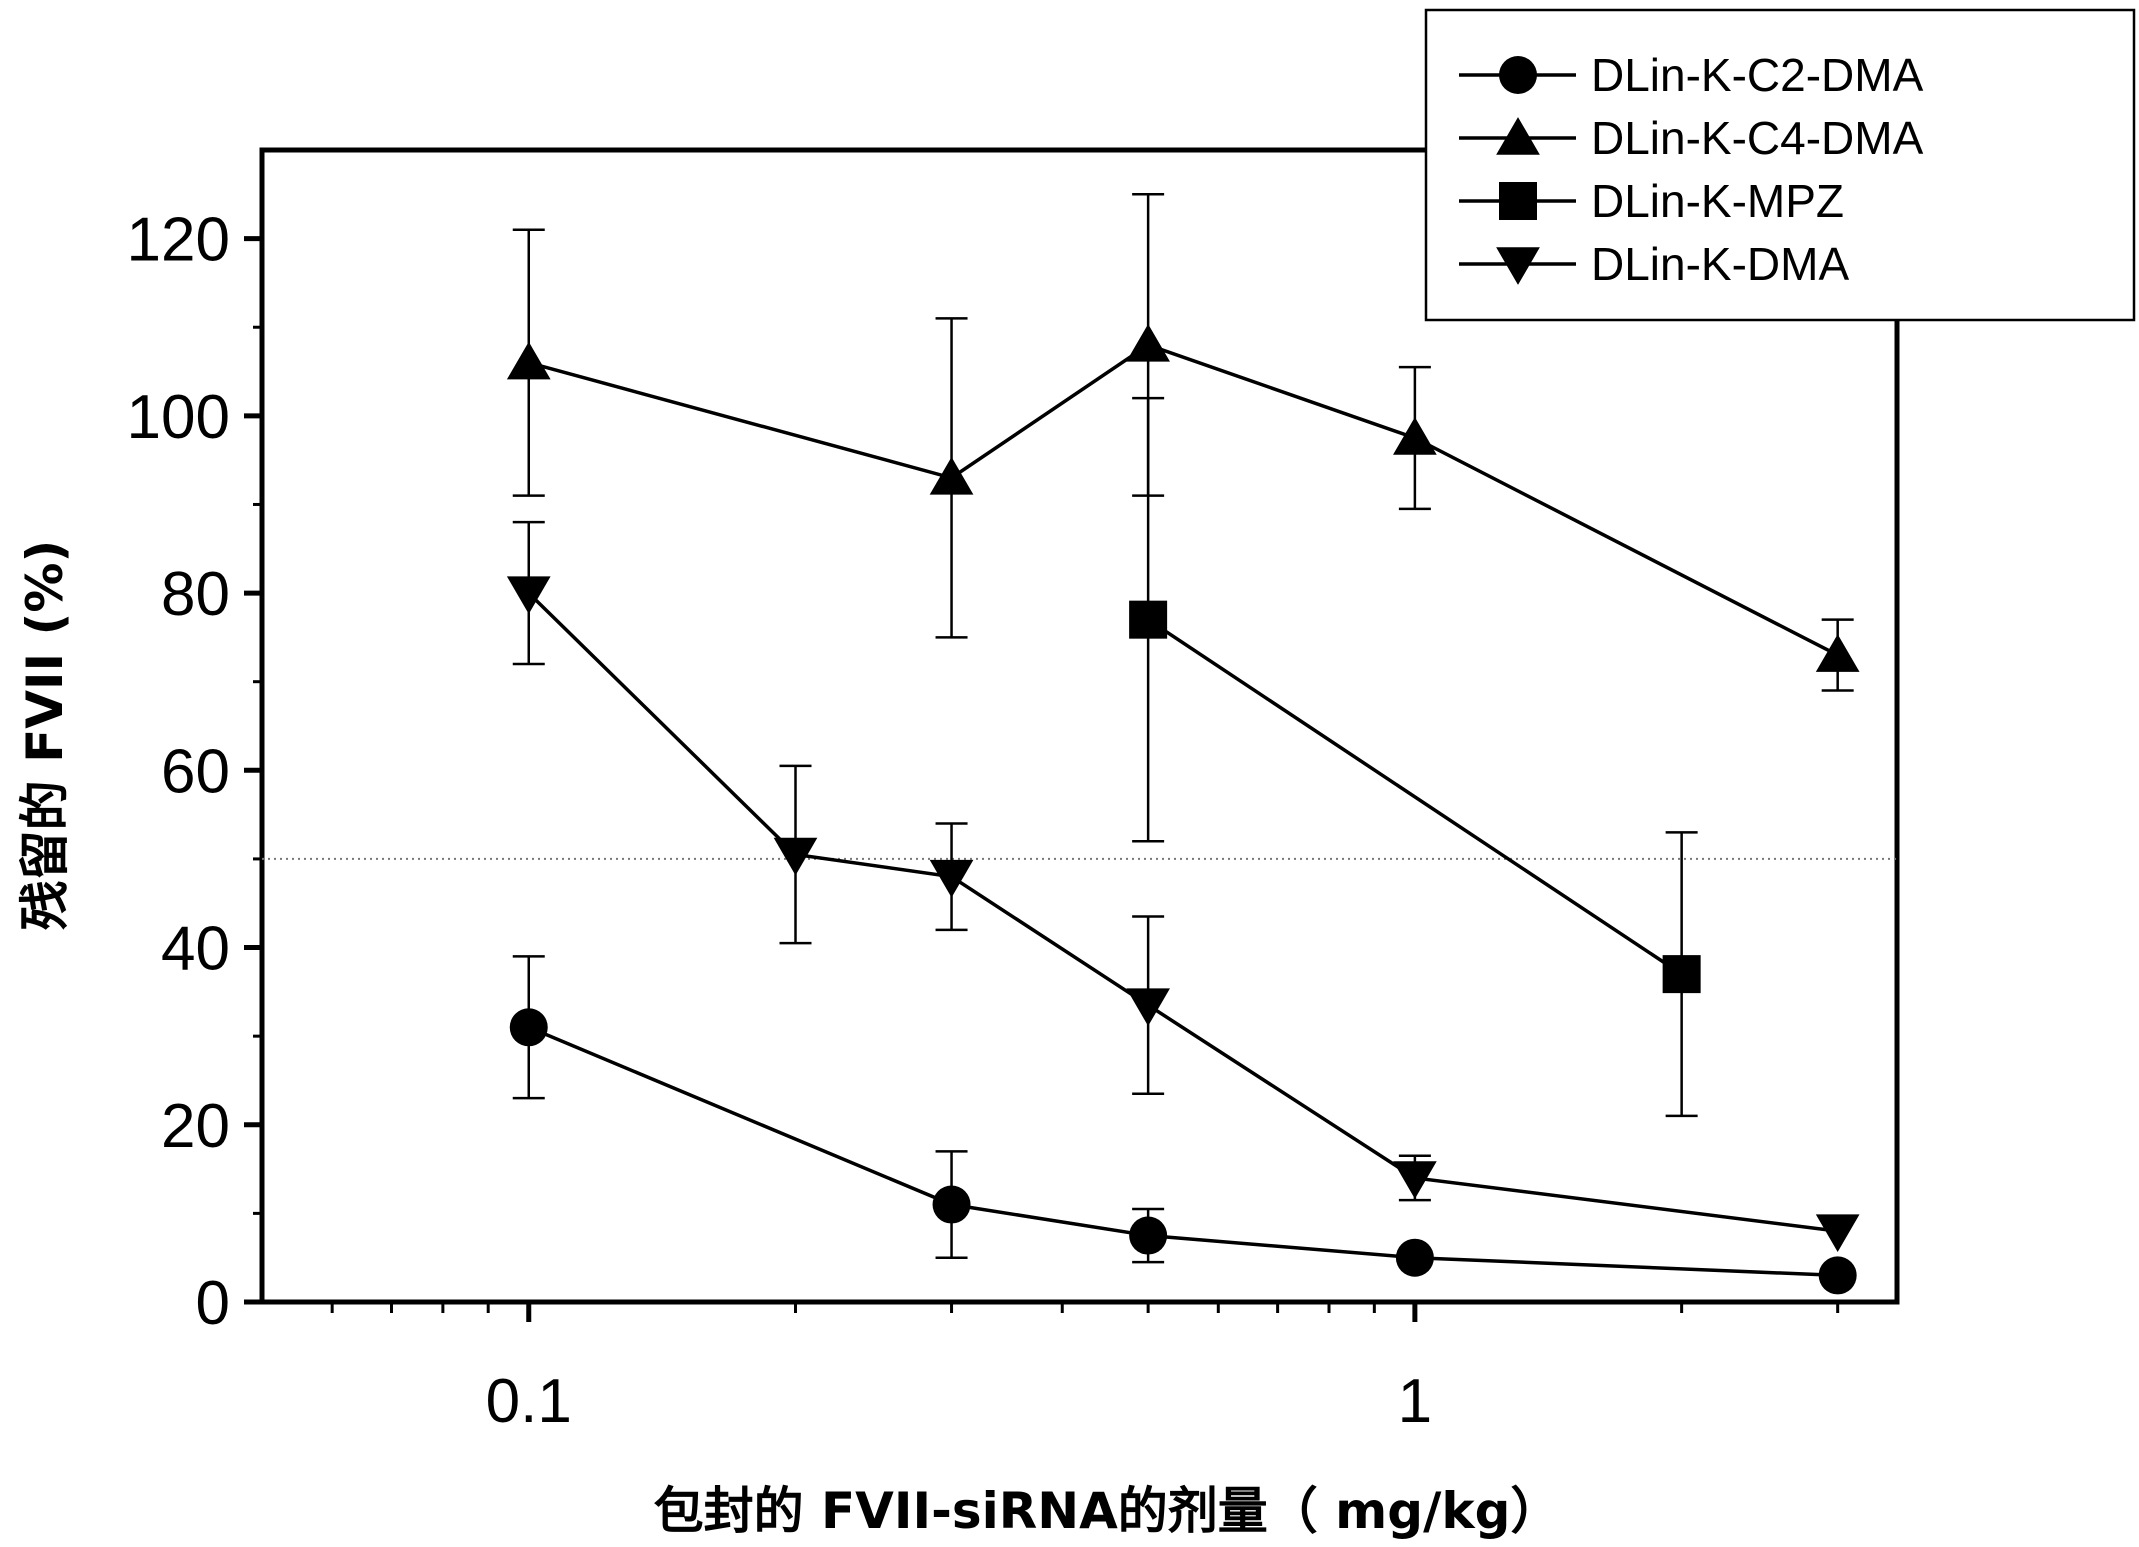 The width and height of the screenshot is (2139, 1547). Describe the element at coordinates (1720, 264) in the screenshot. I see `legend-label: DLin-K-DMA` at that location.